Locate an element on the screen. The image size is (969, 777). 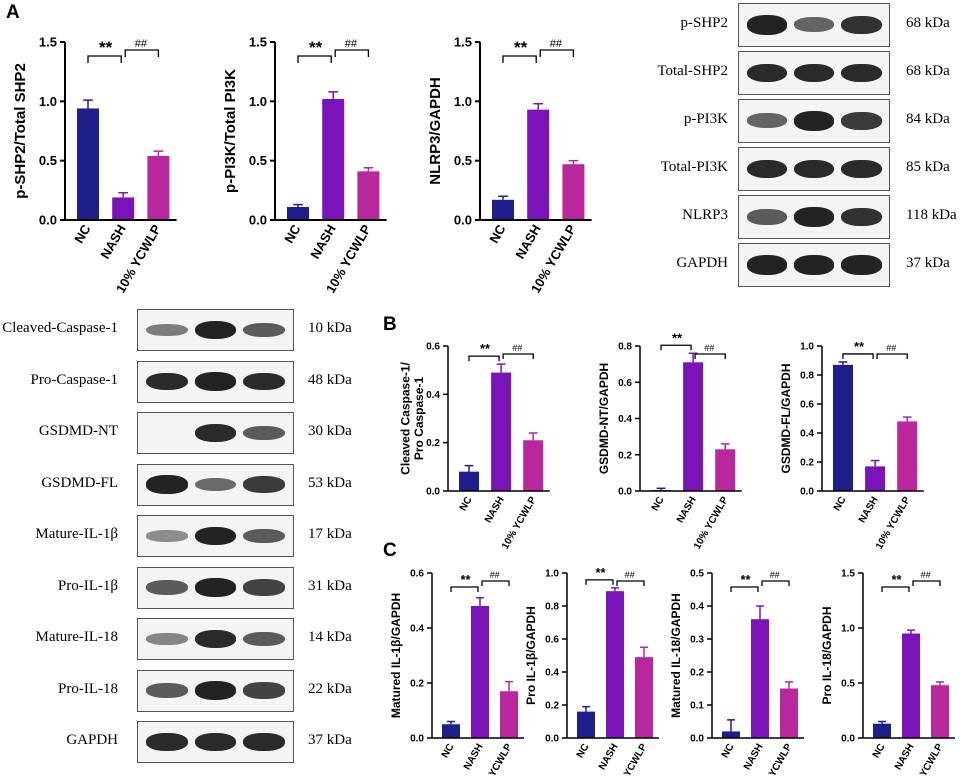
blot-molecular-weight: 68 kDa is located at coordinates (928, 23).